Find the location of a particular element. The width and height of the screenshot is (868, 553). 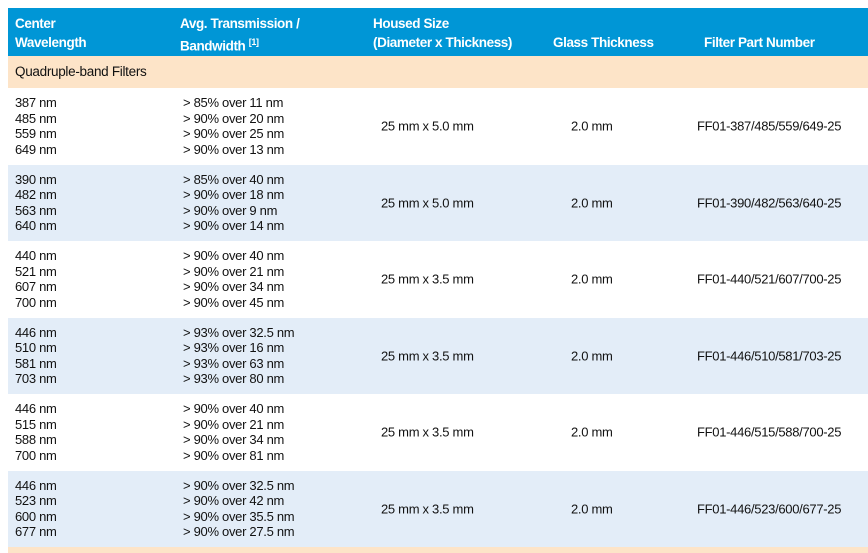

center-wavelength-line: 600 nm is located at coordinates (36, 516).